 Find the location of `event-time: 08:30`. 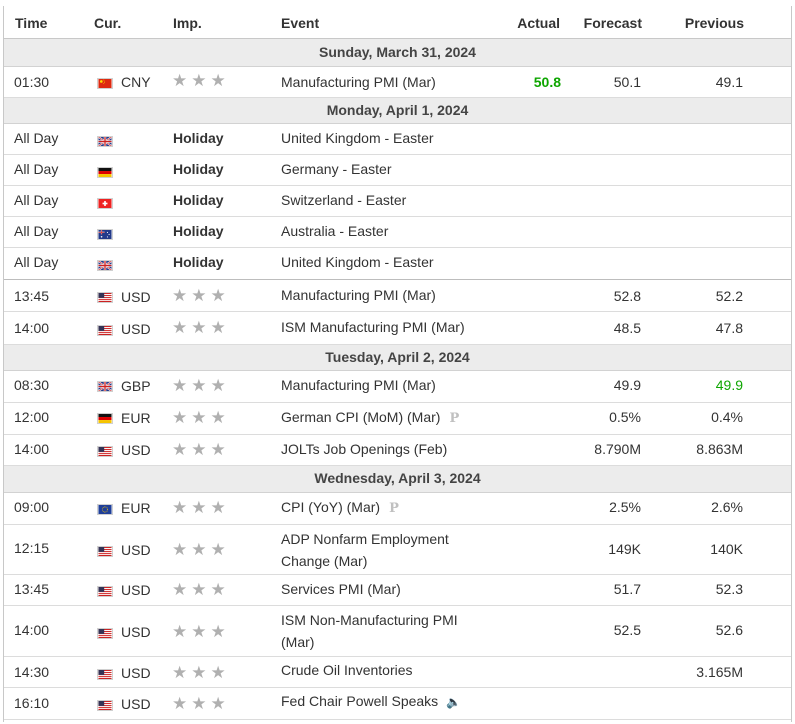

event-time: 08:30 is located at coordinates (32, 385).